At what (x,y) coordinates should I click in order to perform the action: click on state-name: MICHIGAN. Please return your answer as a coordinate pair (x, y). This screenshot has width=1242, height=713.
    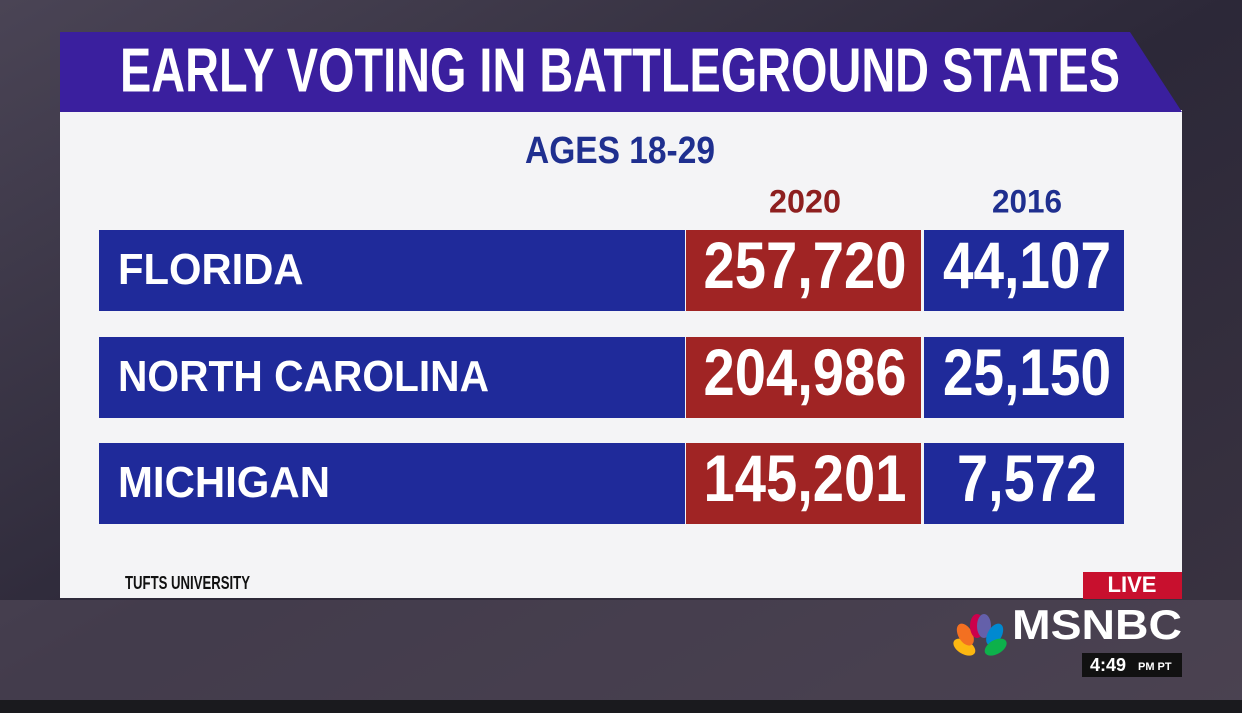
    Looking at the image, I should click on (224, 482).